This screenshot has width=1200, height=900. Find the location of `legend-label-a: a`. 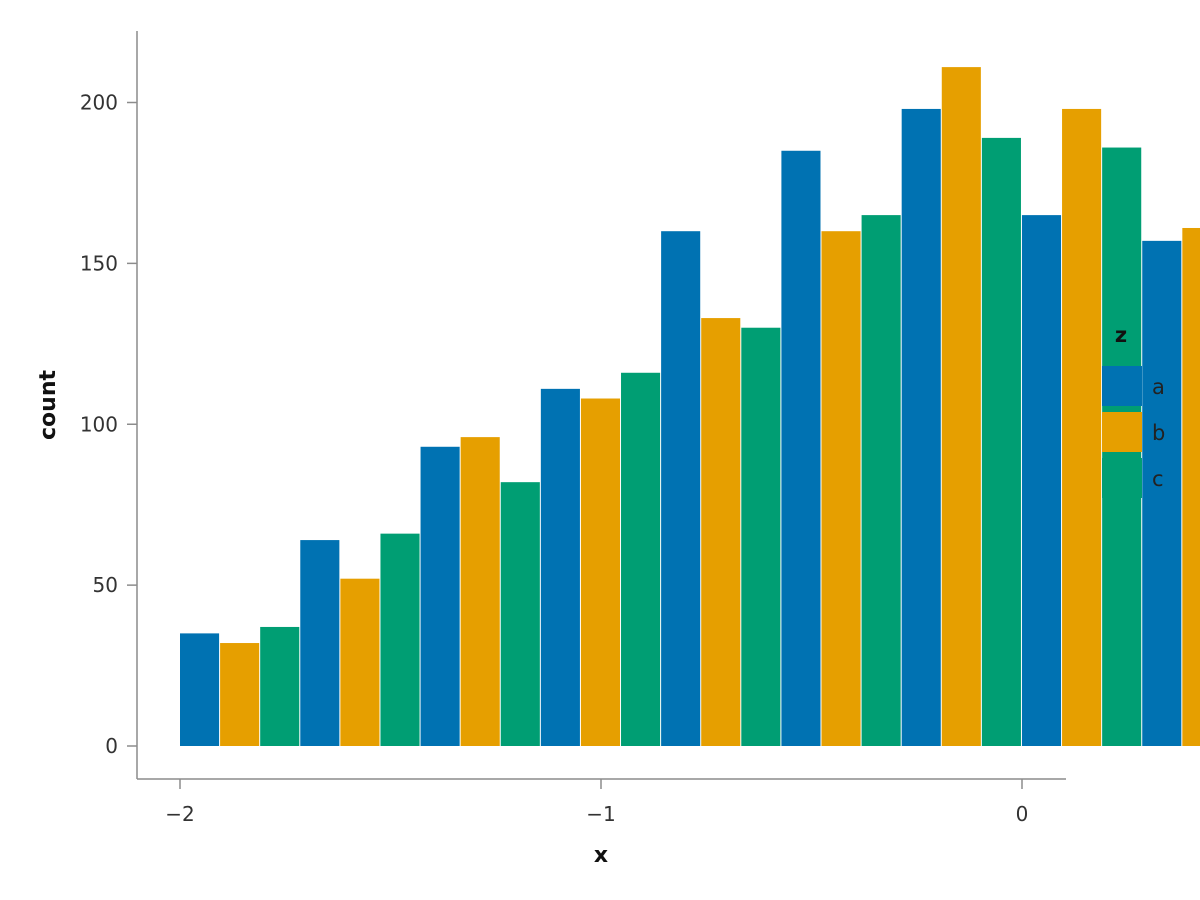

legend-label-a: a is located at coordinates (1158, 387).